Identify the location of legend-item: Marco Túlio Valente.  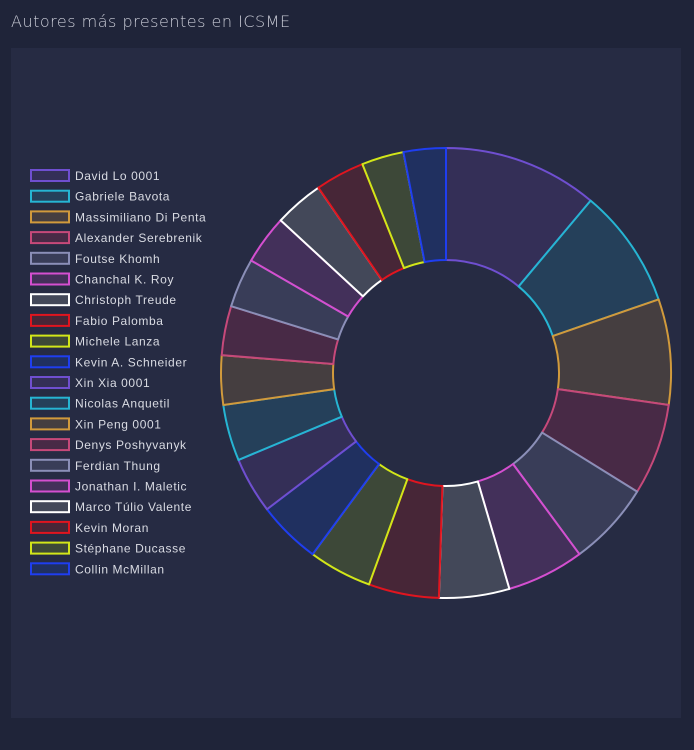
(111, 507).